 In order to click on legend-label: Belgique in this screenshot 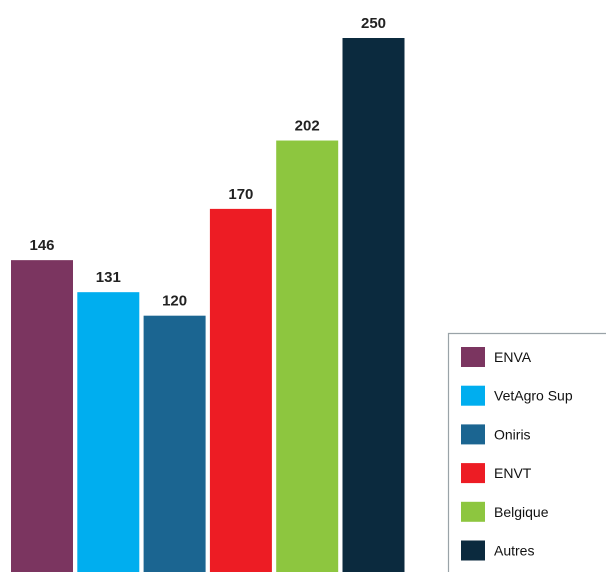, I will do `click(521, 512)`.